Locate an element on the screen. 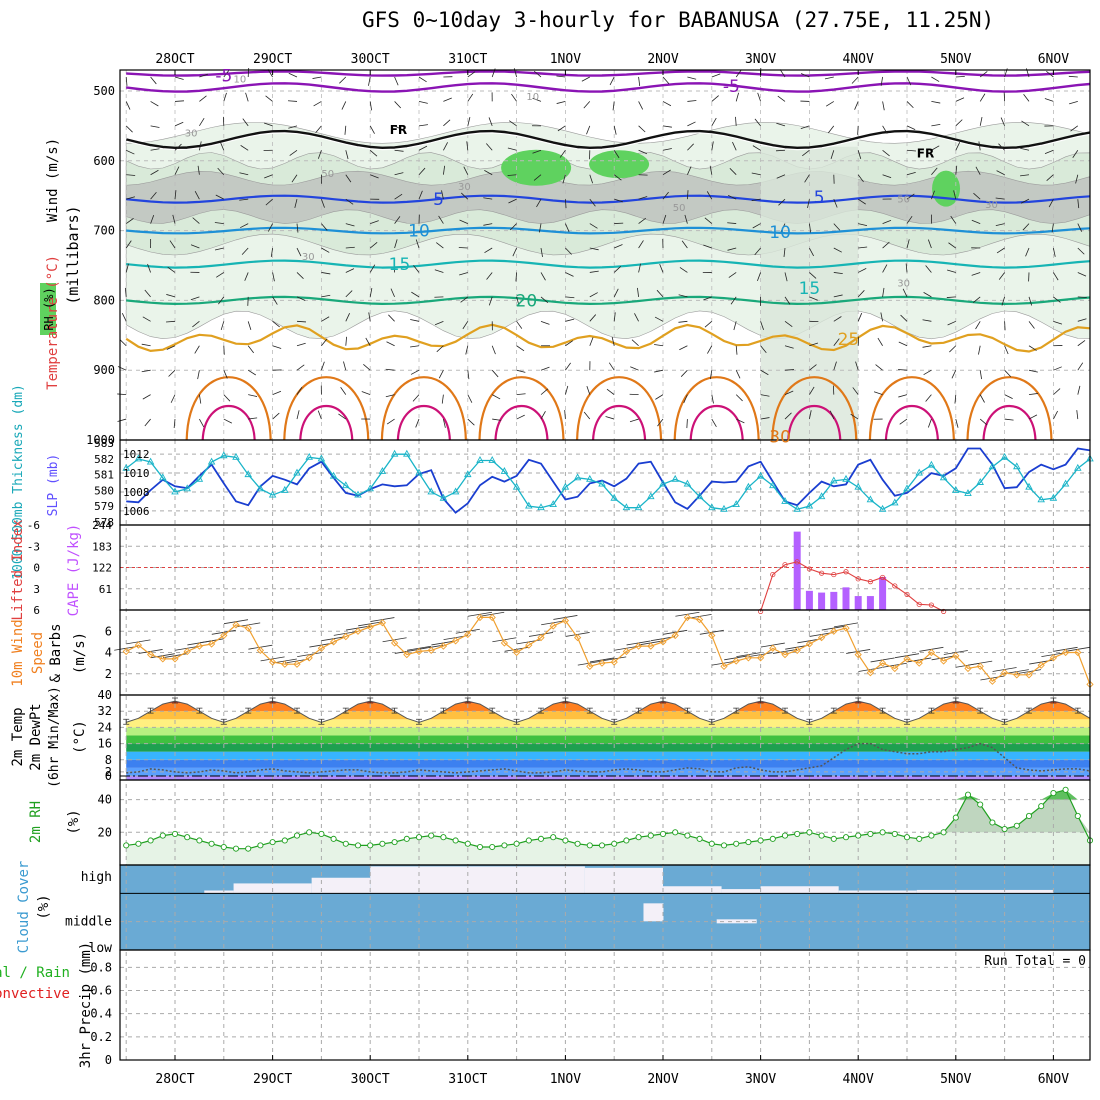 Image resolution: width=1100 pixels, height=1100 pixels. temp-tick-label: 32 is located at coordinates (105, 711).